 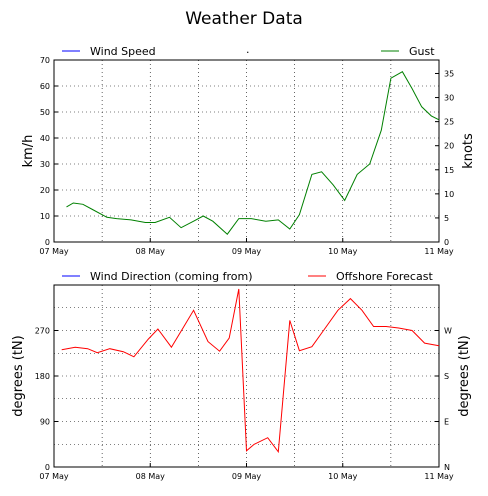 What do you see at coordinates (54, 251) in the screenshot?
I see `wind-xtick-label: 07 May` at bounding box center [54, 251].